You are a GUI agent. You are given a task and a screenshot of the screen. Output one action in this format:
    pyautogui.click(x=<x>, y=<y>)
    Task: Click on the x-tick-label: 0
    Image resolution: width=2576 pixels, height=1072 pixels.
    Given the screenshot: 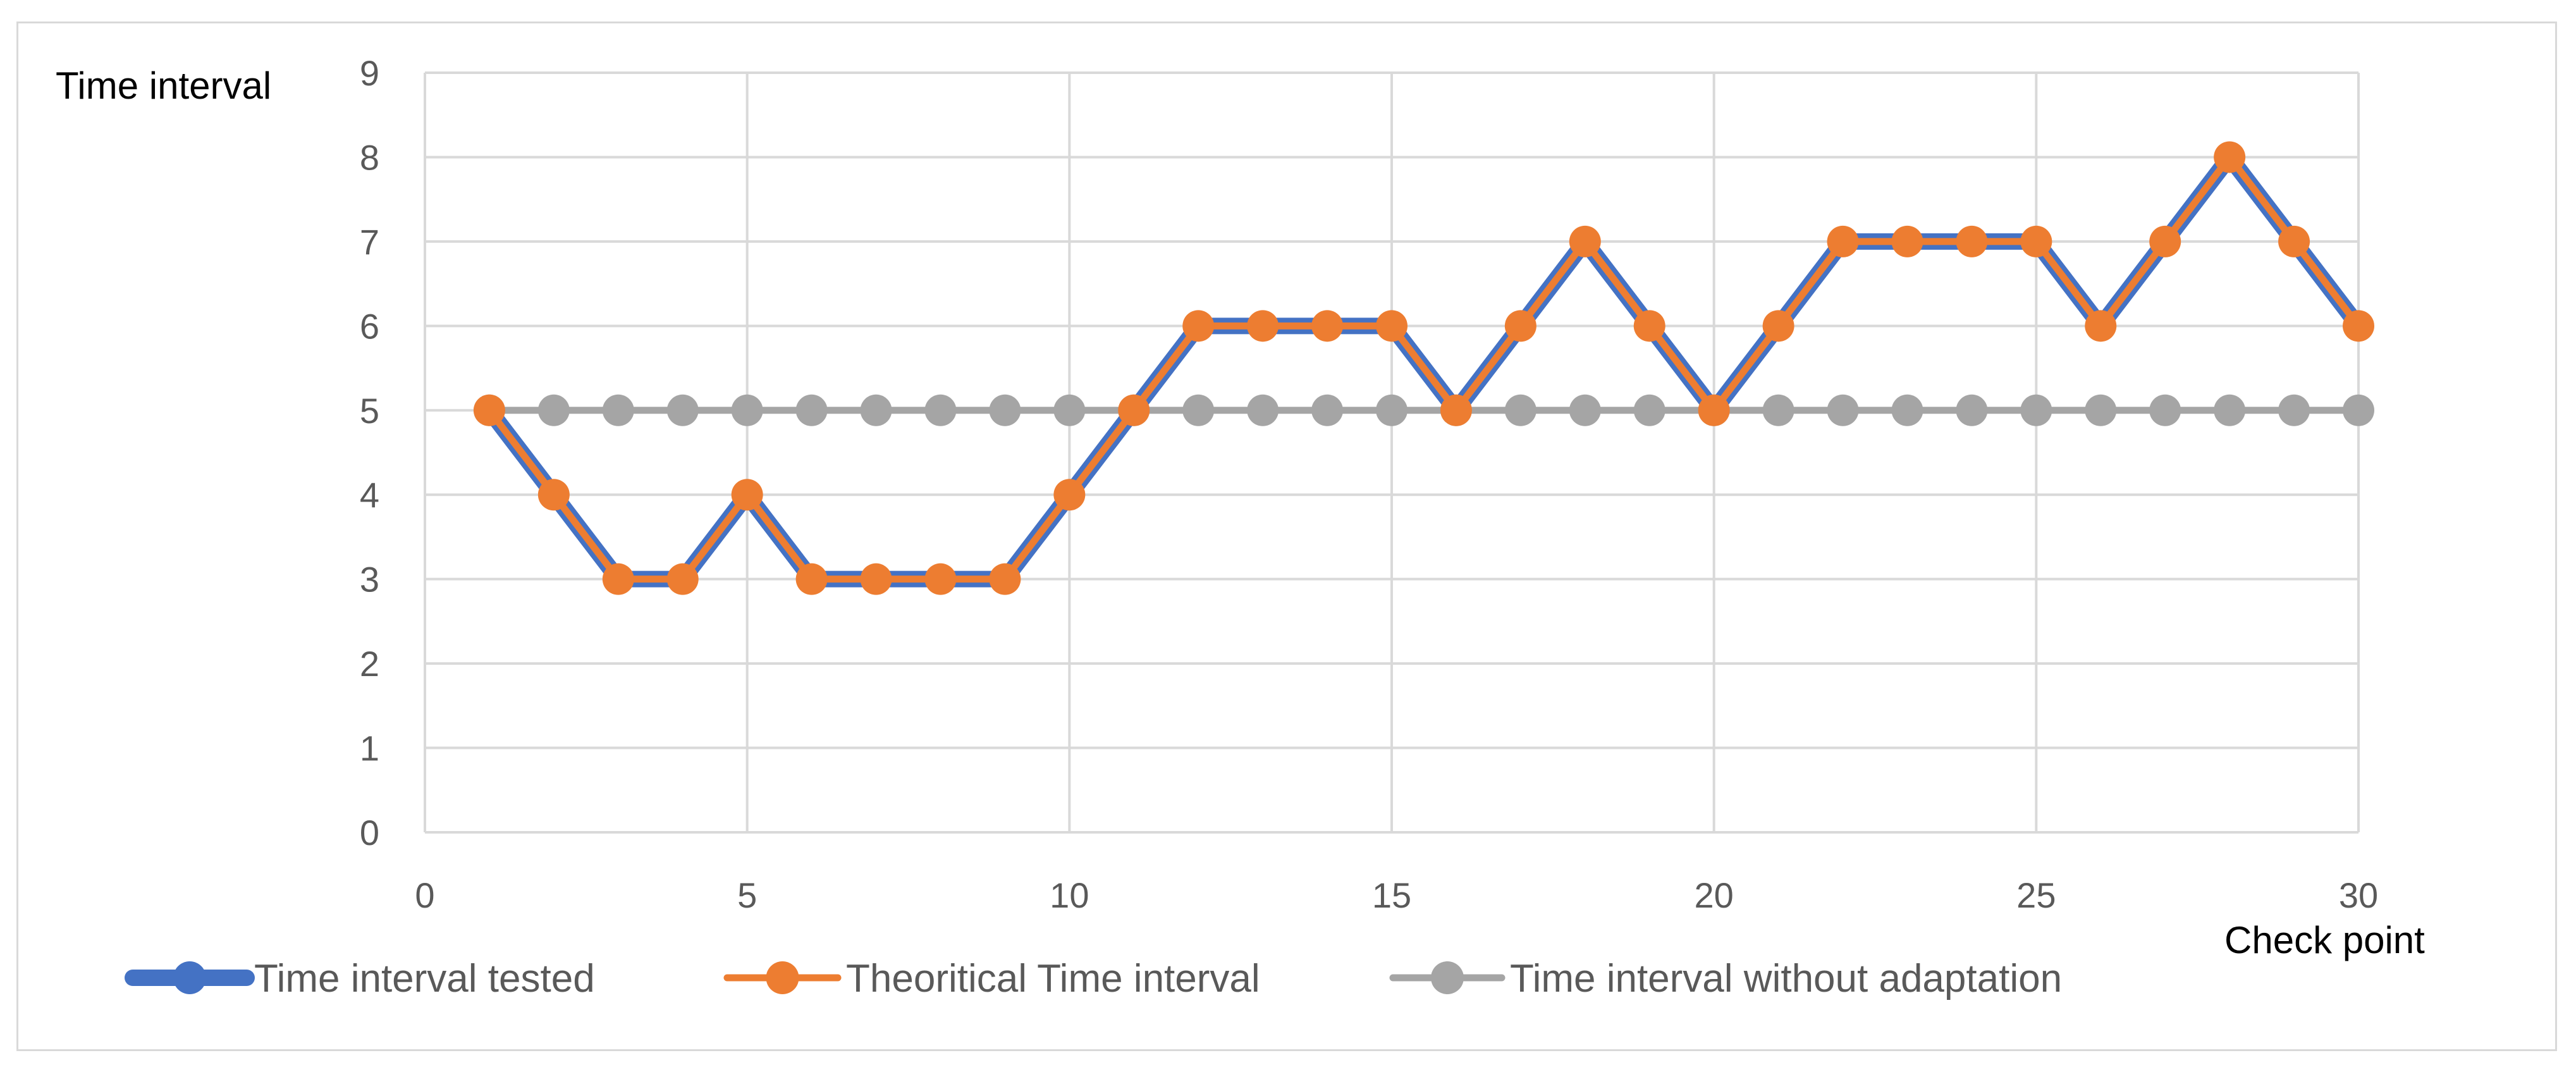 What is the action you would take?
    pyautogui.click(x=424, y=895)
    